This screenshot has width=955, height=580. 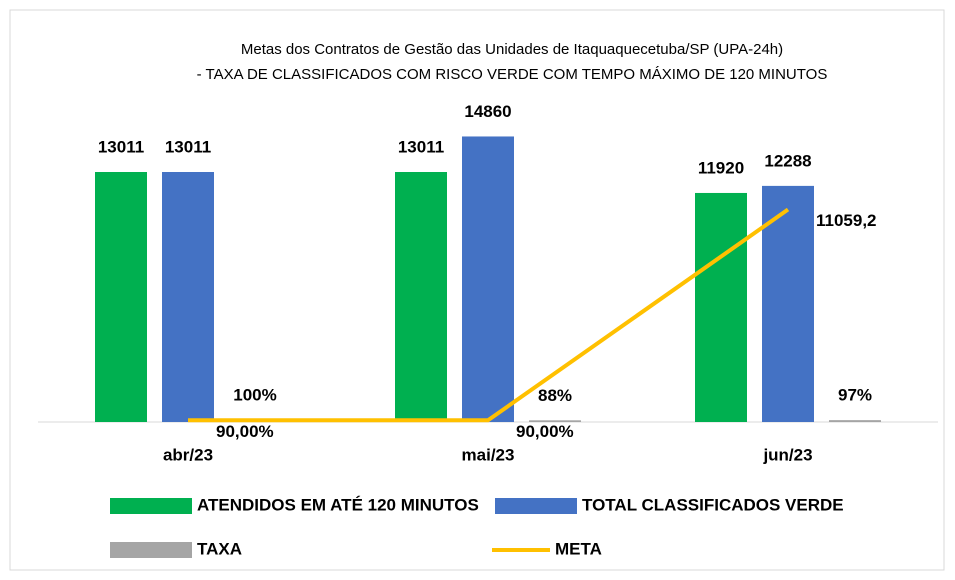 I want to click on data-label: 100%, so click(x=254, y=395).